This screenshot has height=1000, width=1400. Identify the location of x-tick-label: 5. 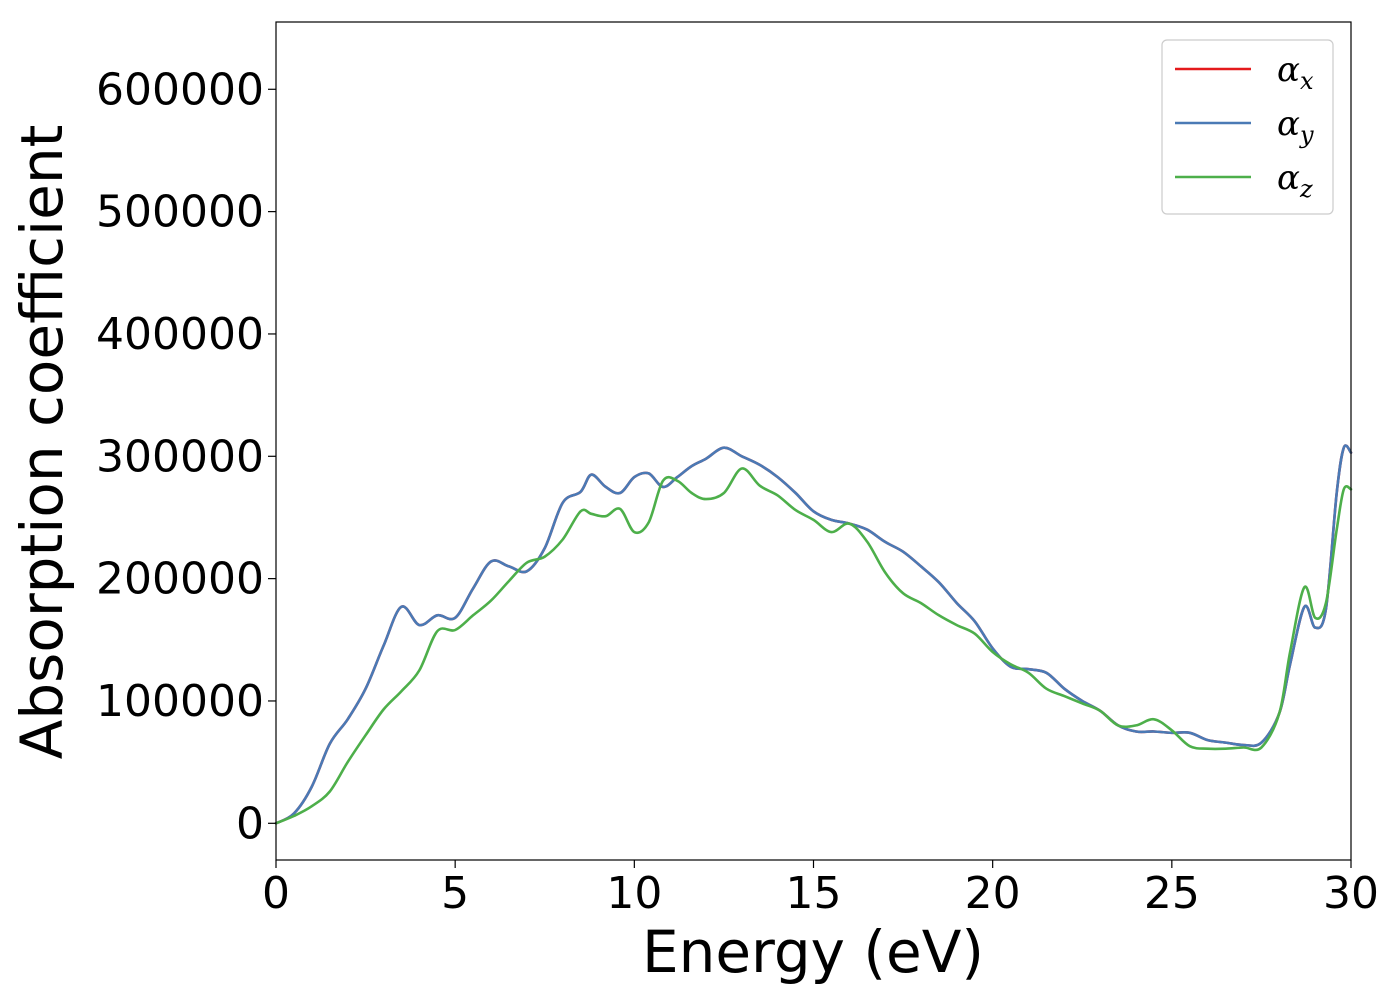
(455, 893).